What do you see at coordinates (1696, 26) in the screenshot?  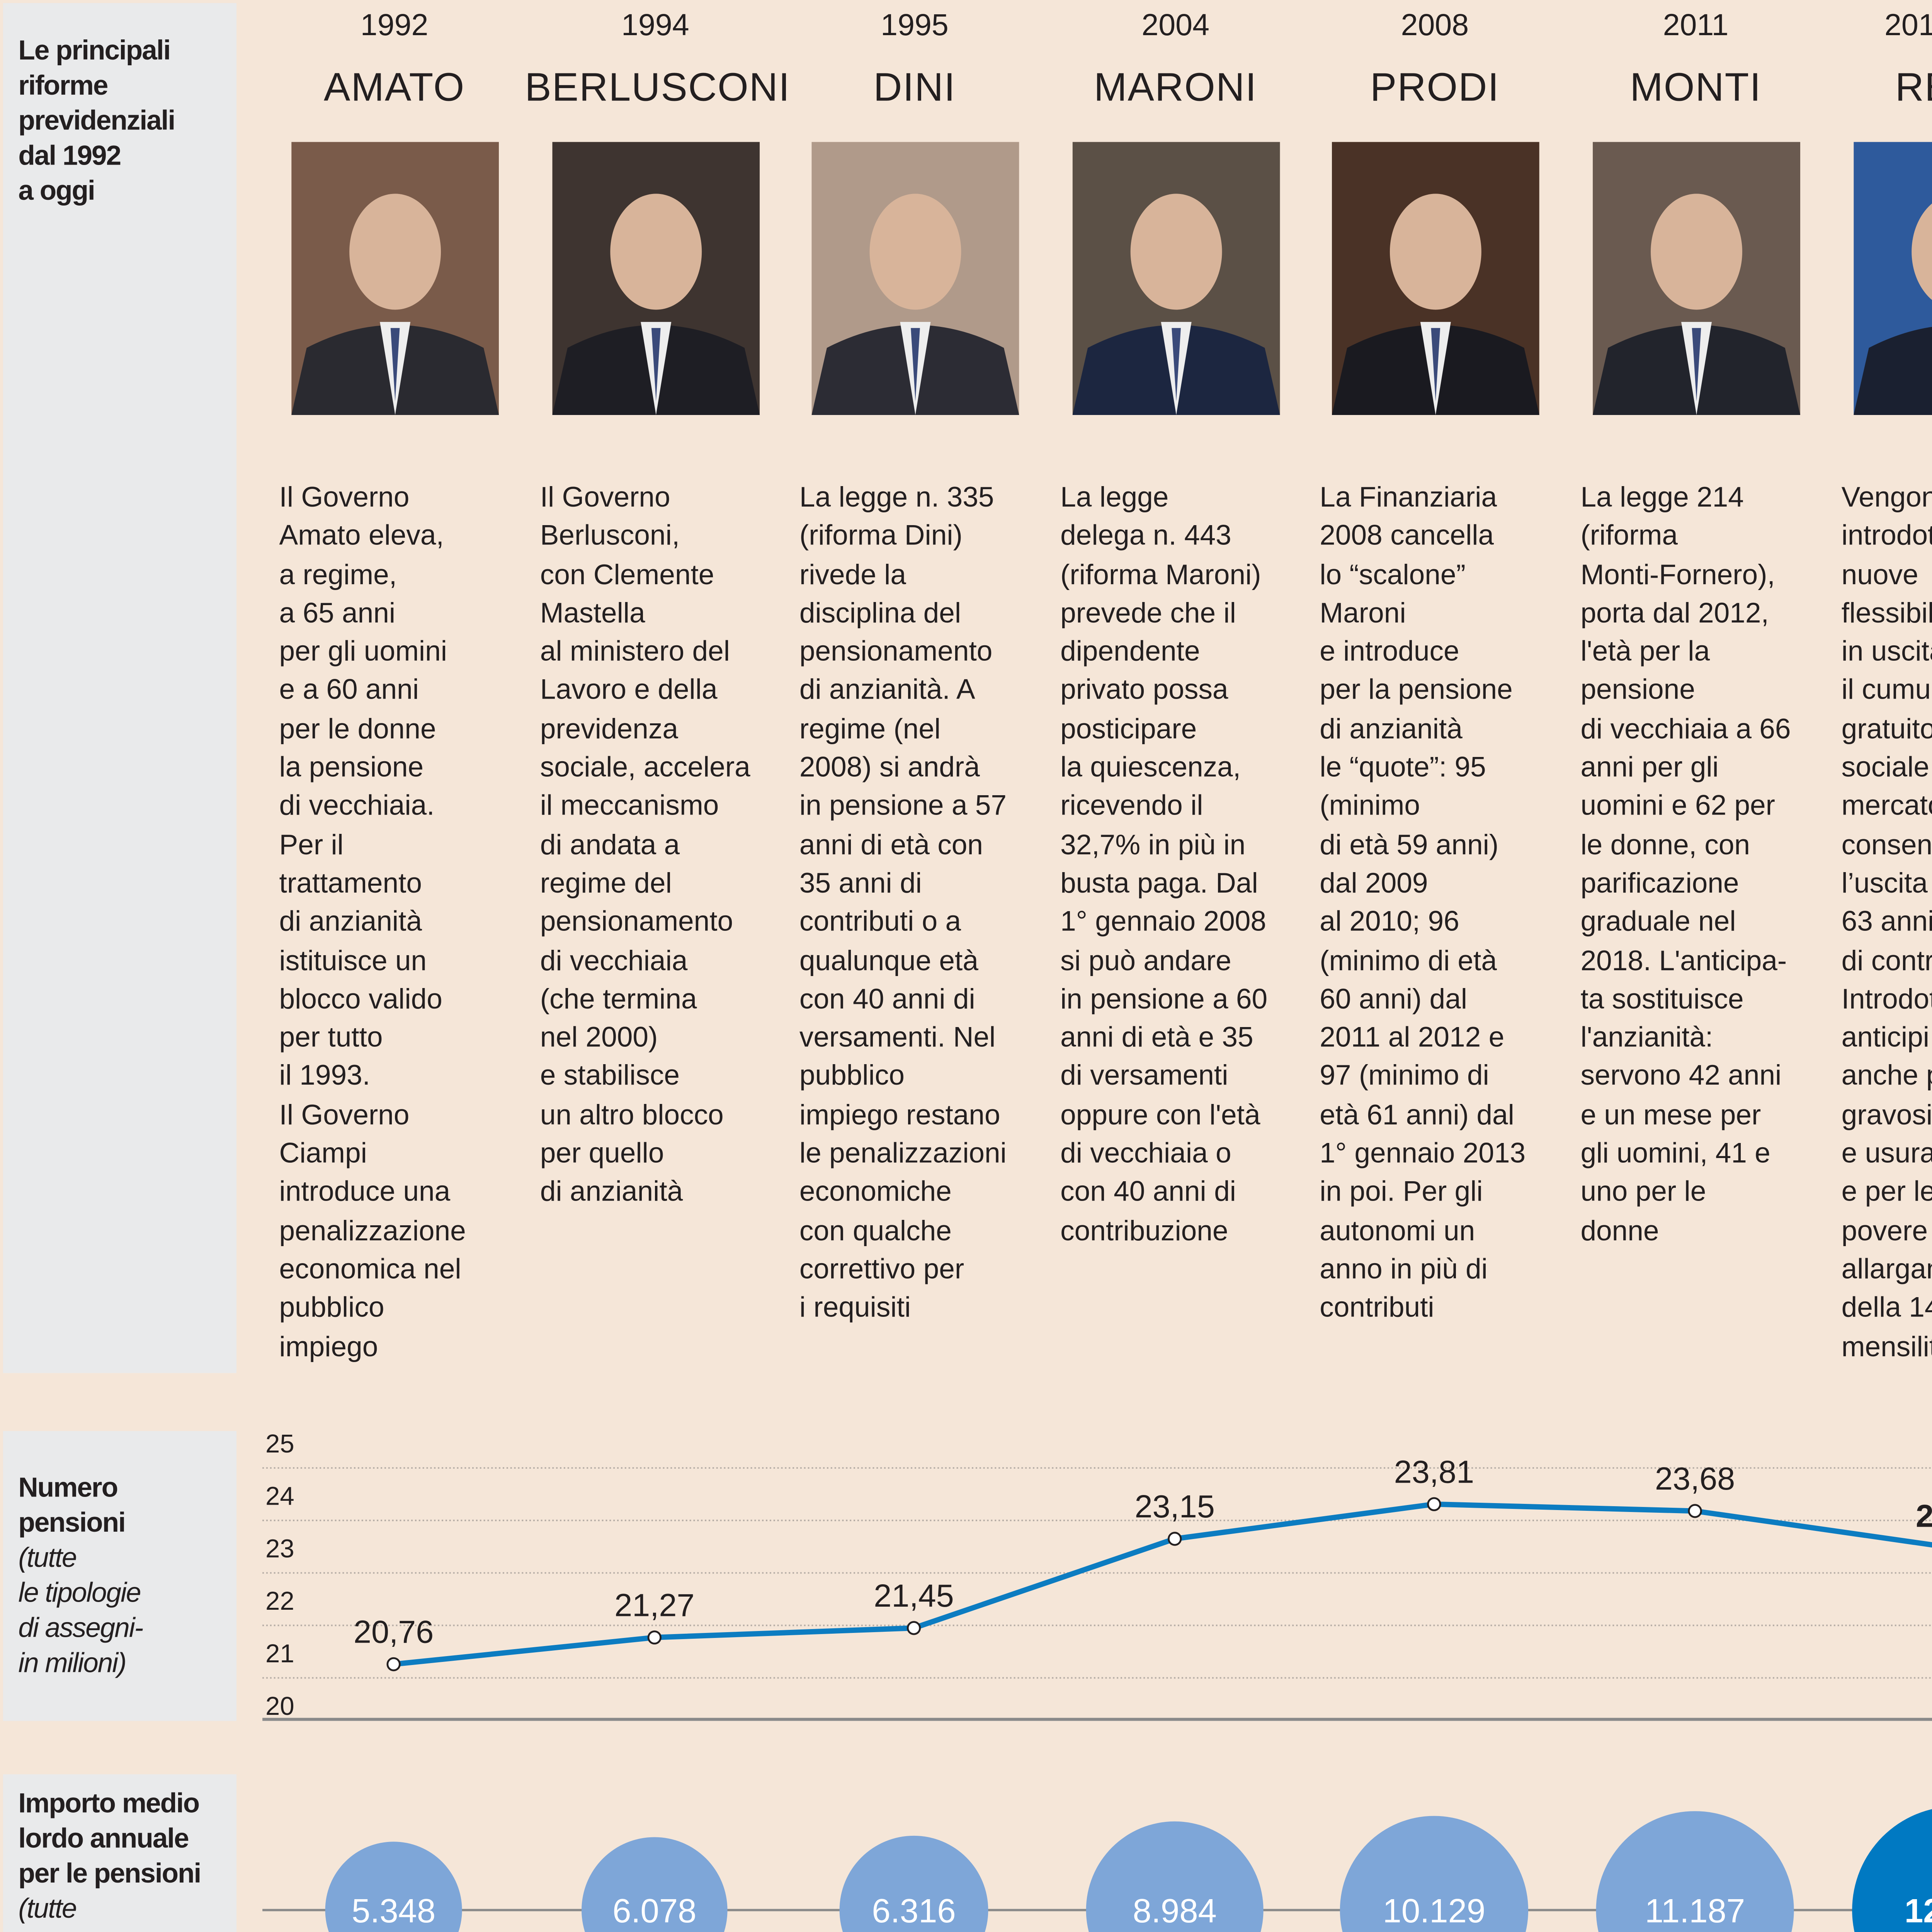 I see `reform-year: 2011` at bounding box center [1696, 26].